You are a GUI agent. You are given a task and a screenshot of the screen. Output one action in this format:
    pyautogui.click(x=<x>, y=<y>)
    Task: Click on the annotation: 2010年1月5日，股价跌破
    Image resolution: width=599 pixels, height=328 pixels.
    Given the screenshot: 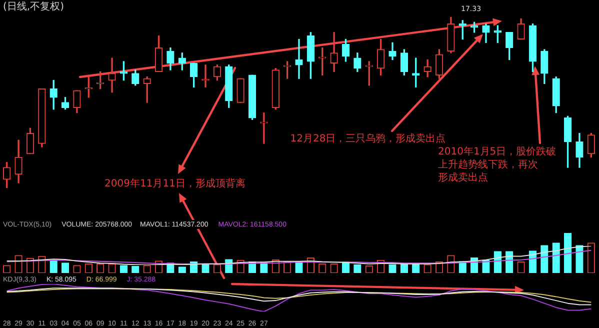 What is the action you would take?
    pyautogui.click(x=497, y=152)
    